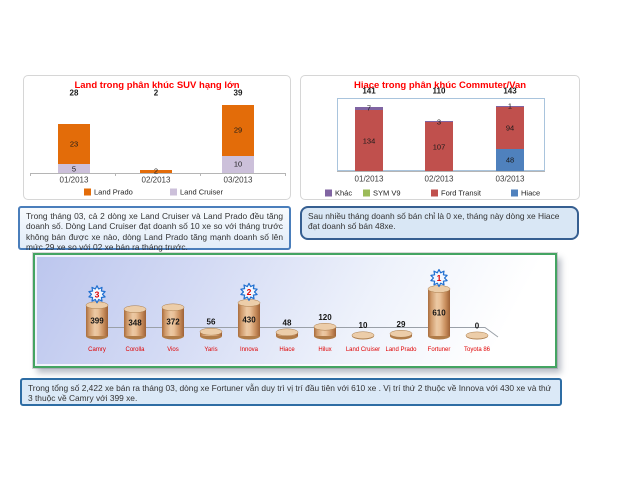  I want to click on bar-value-label: 48, so click(510, 160).